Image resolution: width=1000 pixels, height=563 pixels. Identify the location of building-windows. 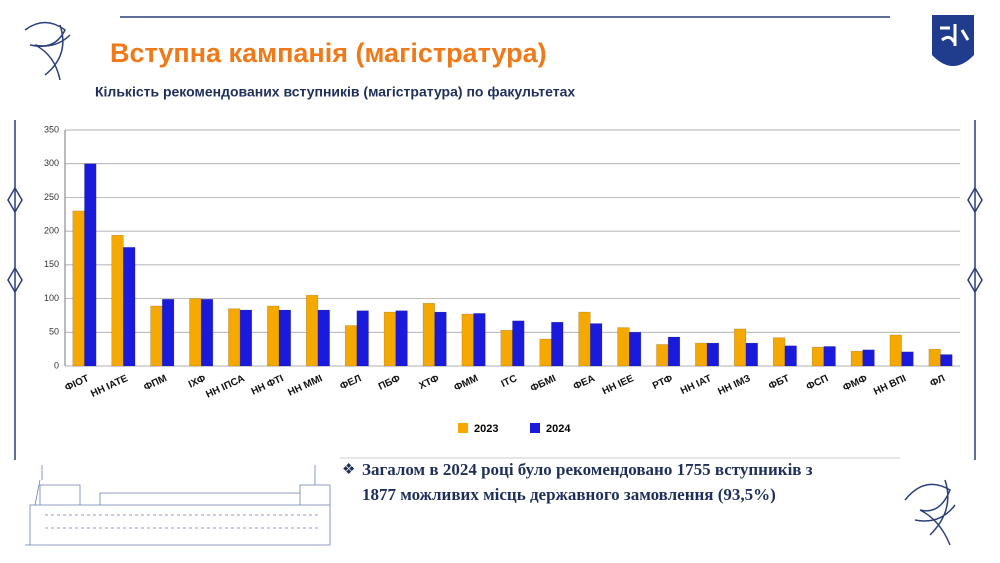
(182, 521).